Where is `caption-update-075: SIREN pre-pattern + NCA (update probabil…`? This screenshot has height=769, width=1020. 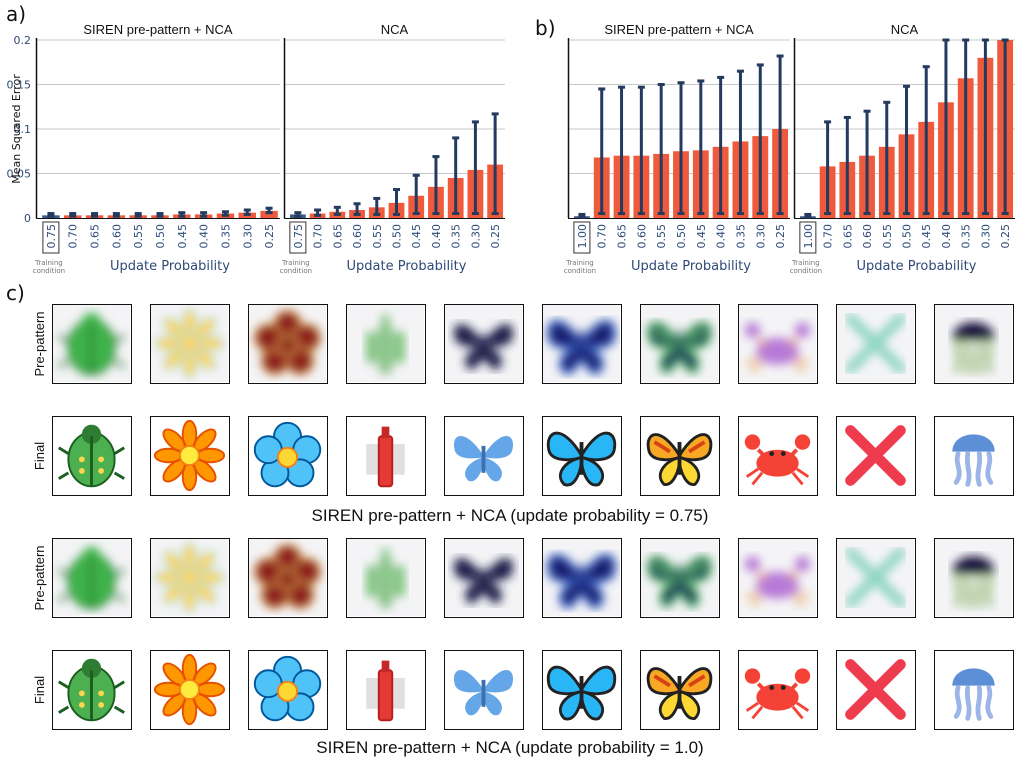
caption-update-075: SIREN pre-pattern + NCA (update probabil… is located at coordinates (510, 515).